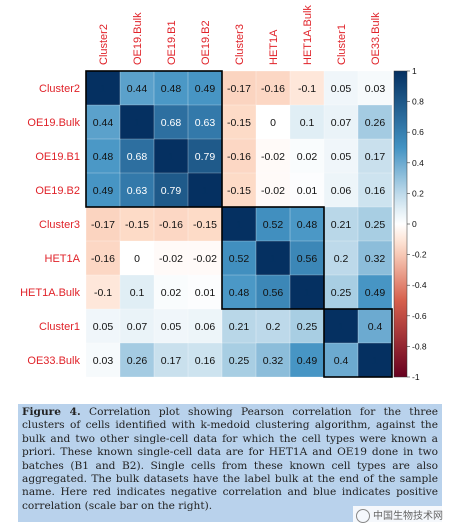 The width and height of the screenshot is (454, 530). I want to click on colorbar-tick-label: 0.6, so click(418, 132).